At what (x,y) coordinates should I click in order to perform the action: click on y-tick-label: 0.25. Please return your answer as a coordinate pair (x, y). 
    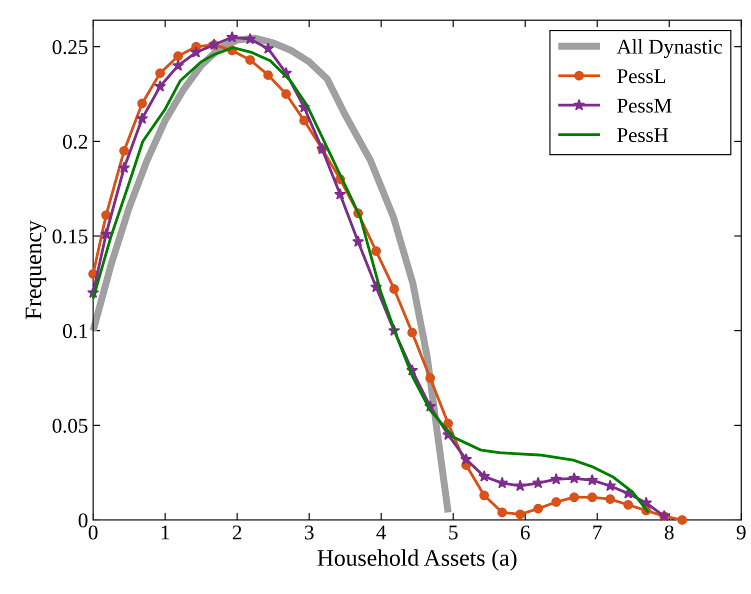
    Looking at the image, I should click on (70, 47).